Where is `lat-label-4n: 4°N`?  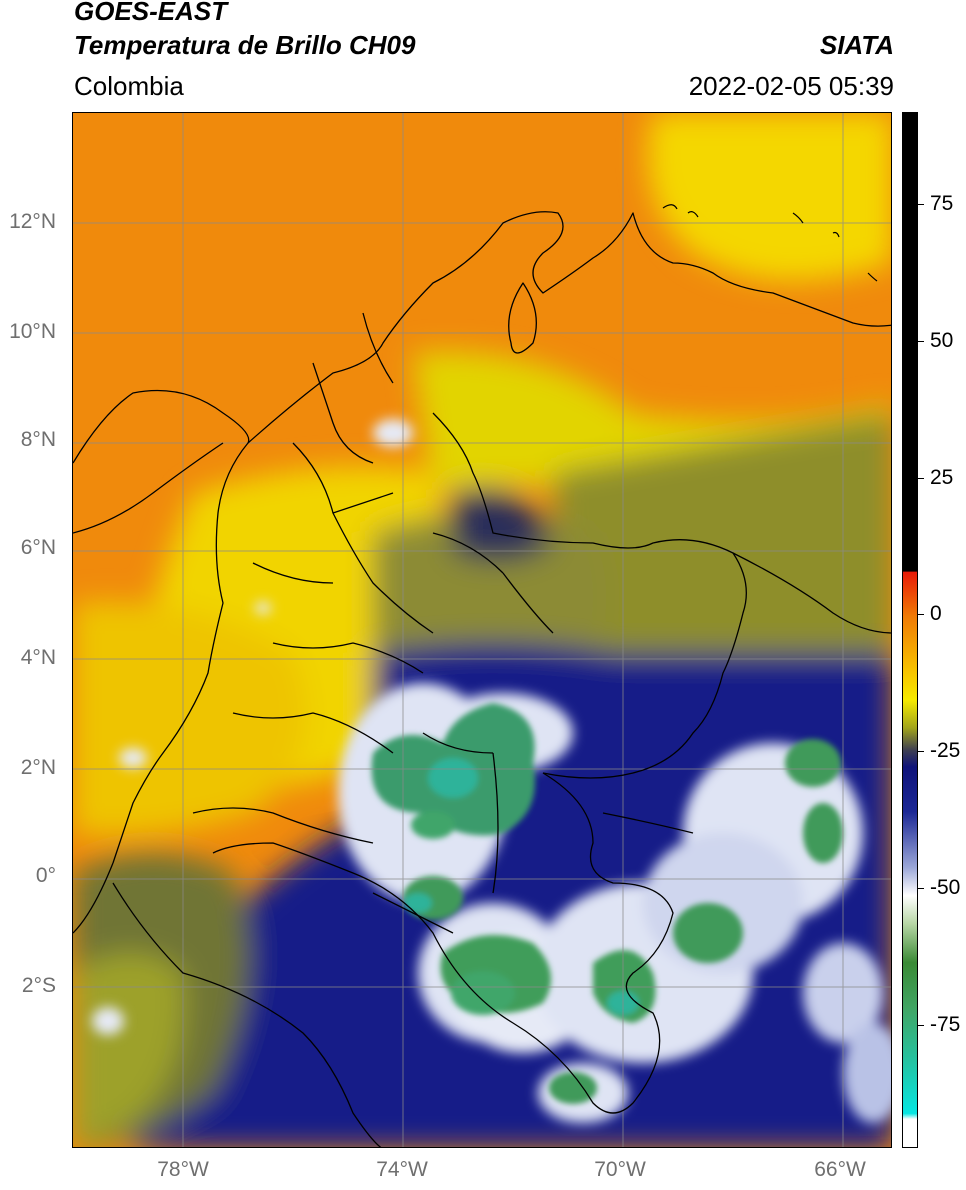 lat-label-4n: 4°N is located at coordinates (38, 657).